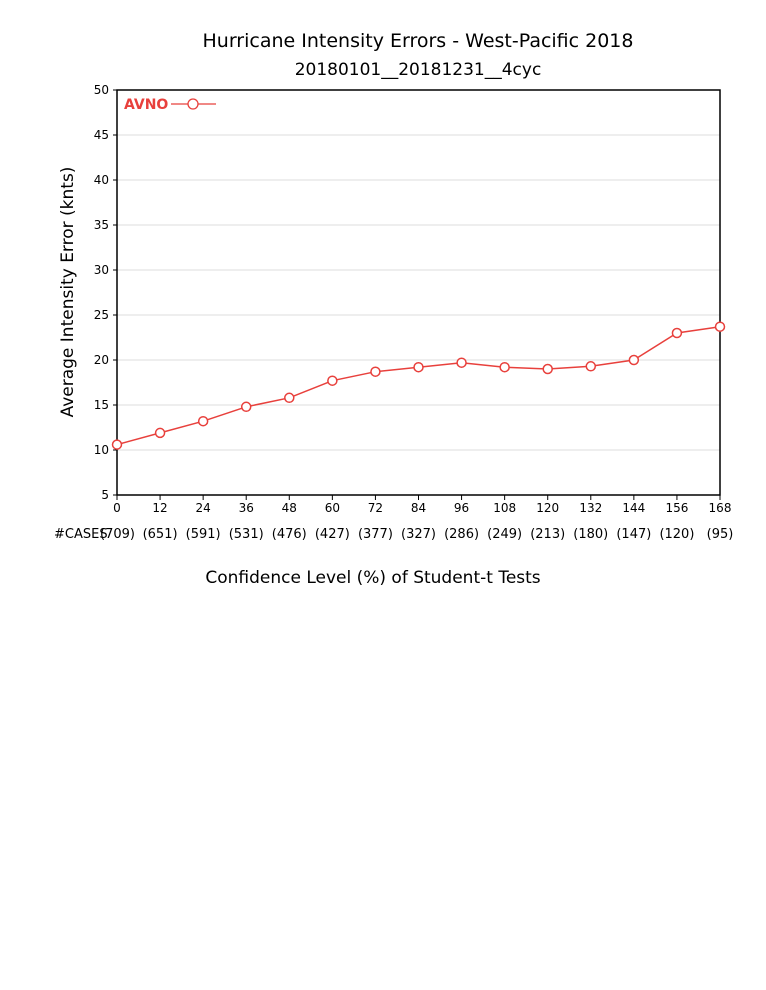 The width and height of the screenshot is (766, 990). I want to click on cases-count: (95), so click(720, 534).